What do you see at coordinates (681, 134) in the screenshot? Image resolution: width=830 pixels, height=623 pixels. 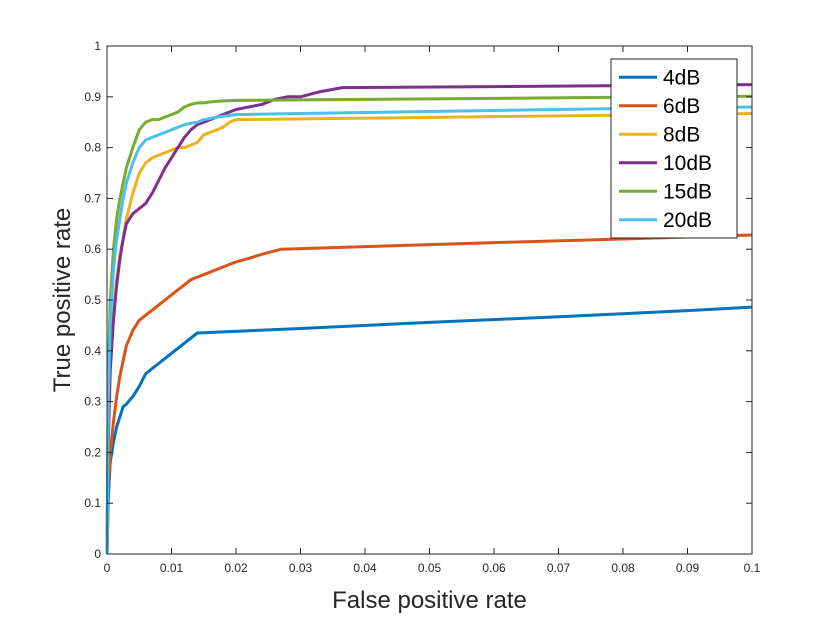 I see `legend-label-8dB: 8dB` at bounding box center [681, 134].